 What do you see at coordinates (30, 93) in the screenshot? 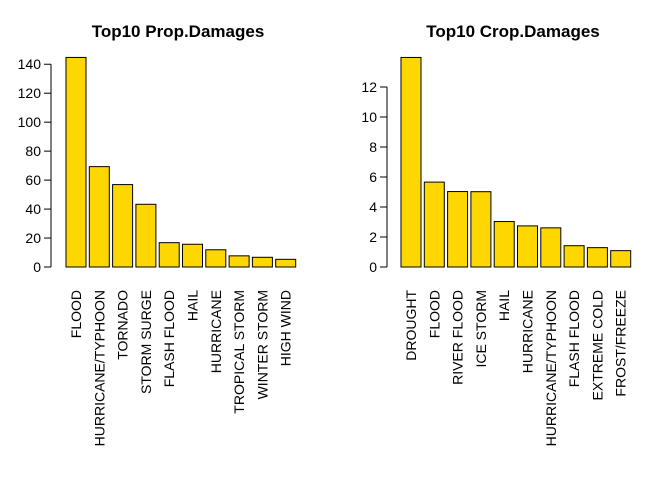
I see `prop-y-tick-label: 120` at bounding box center [30, 93].